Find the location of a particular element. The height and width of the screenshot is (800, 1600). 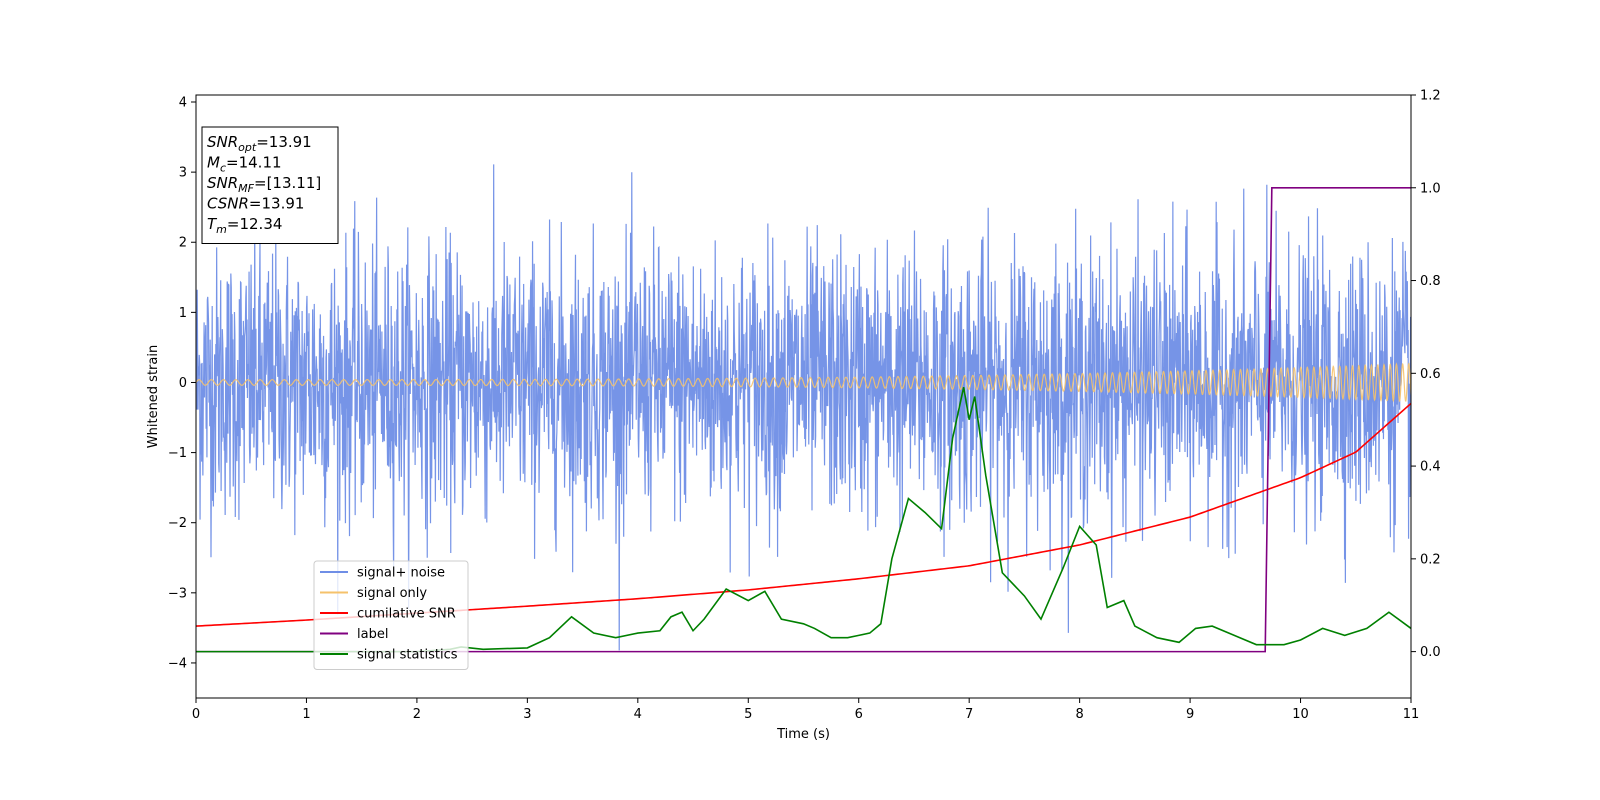

series-signal-only-line is located at coordinates (803, 382).